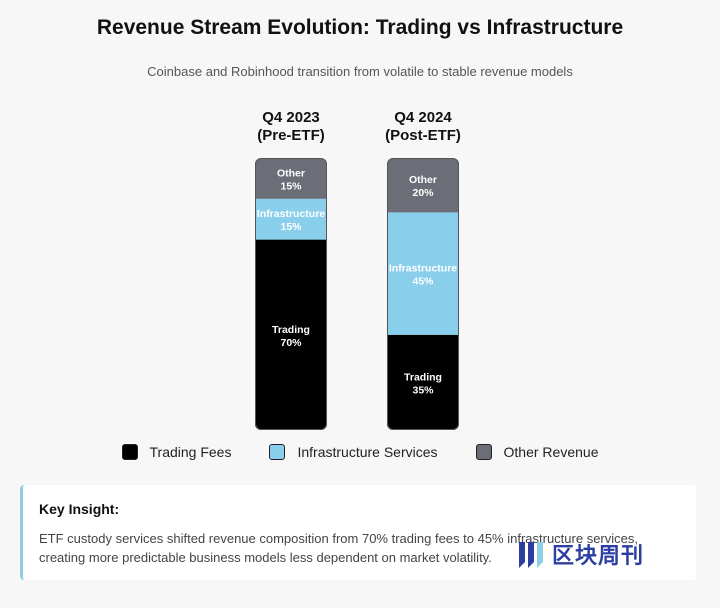  What do you see at coordinates (367, 452) in the screenshot?
I see `legend-label-infrastructure: Infrastructure Services` at bounding box center [367, 452].